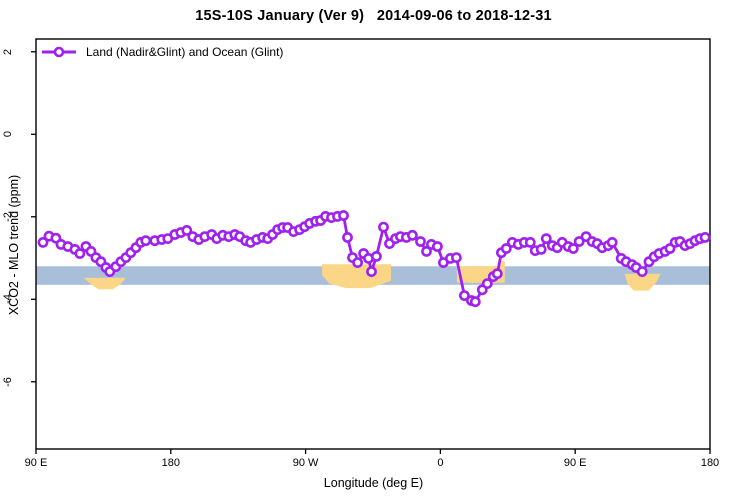 This screenshot has height=500, width=750. What do you see at coordinates (8, 381) in the screenshot?
I see `y-tick-label: -6` at bounding box center [8, 381].